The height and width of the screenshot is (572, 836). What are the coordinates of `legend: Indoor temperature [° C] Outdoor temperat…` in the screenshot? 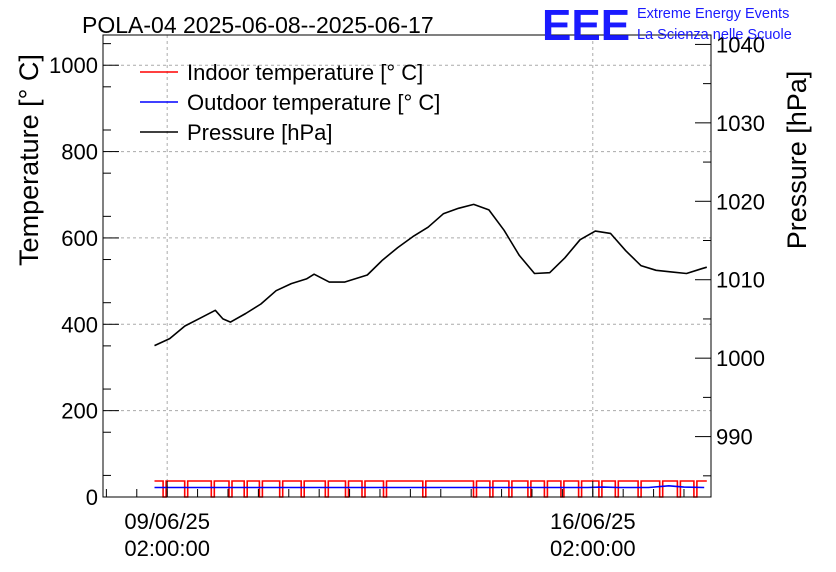 It's located at (290, 102).